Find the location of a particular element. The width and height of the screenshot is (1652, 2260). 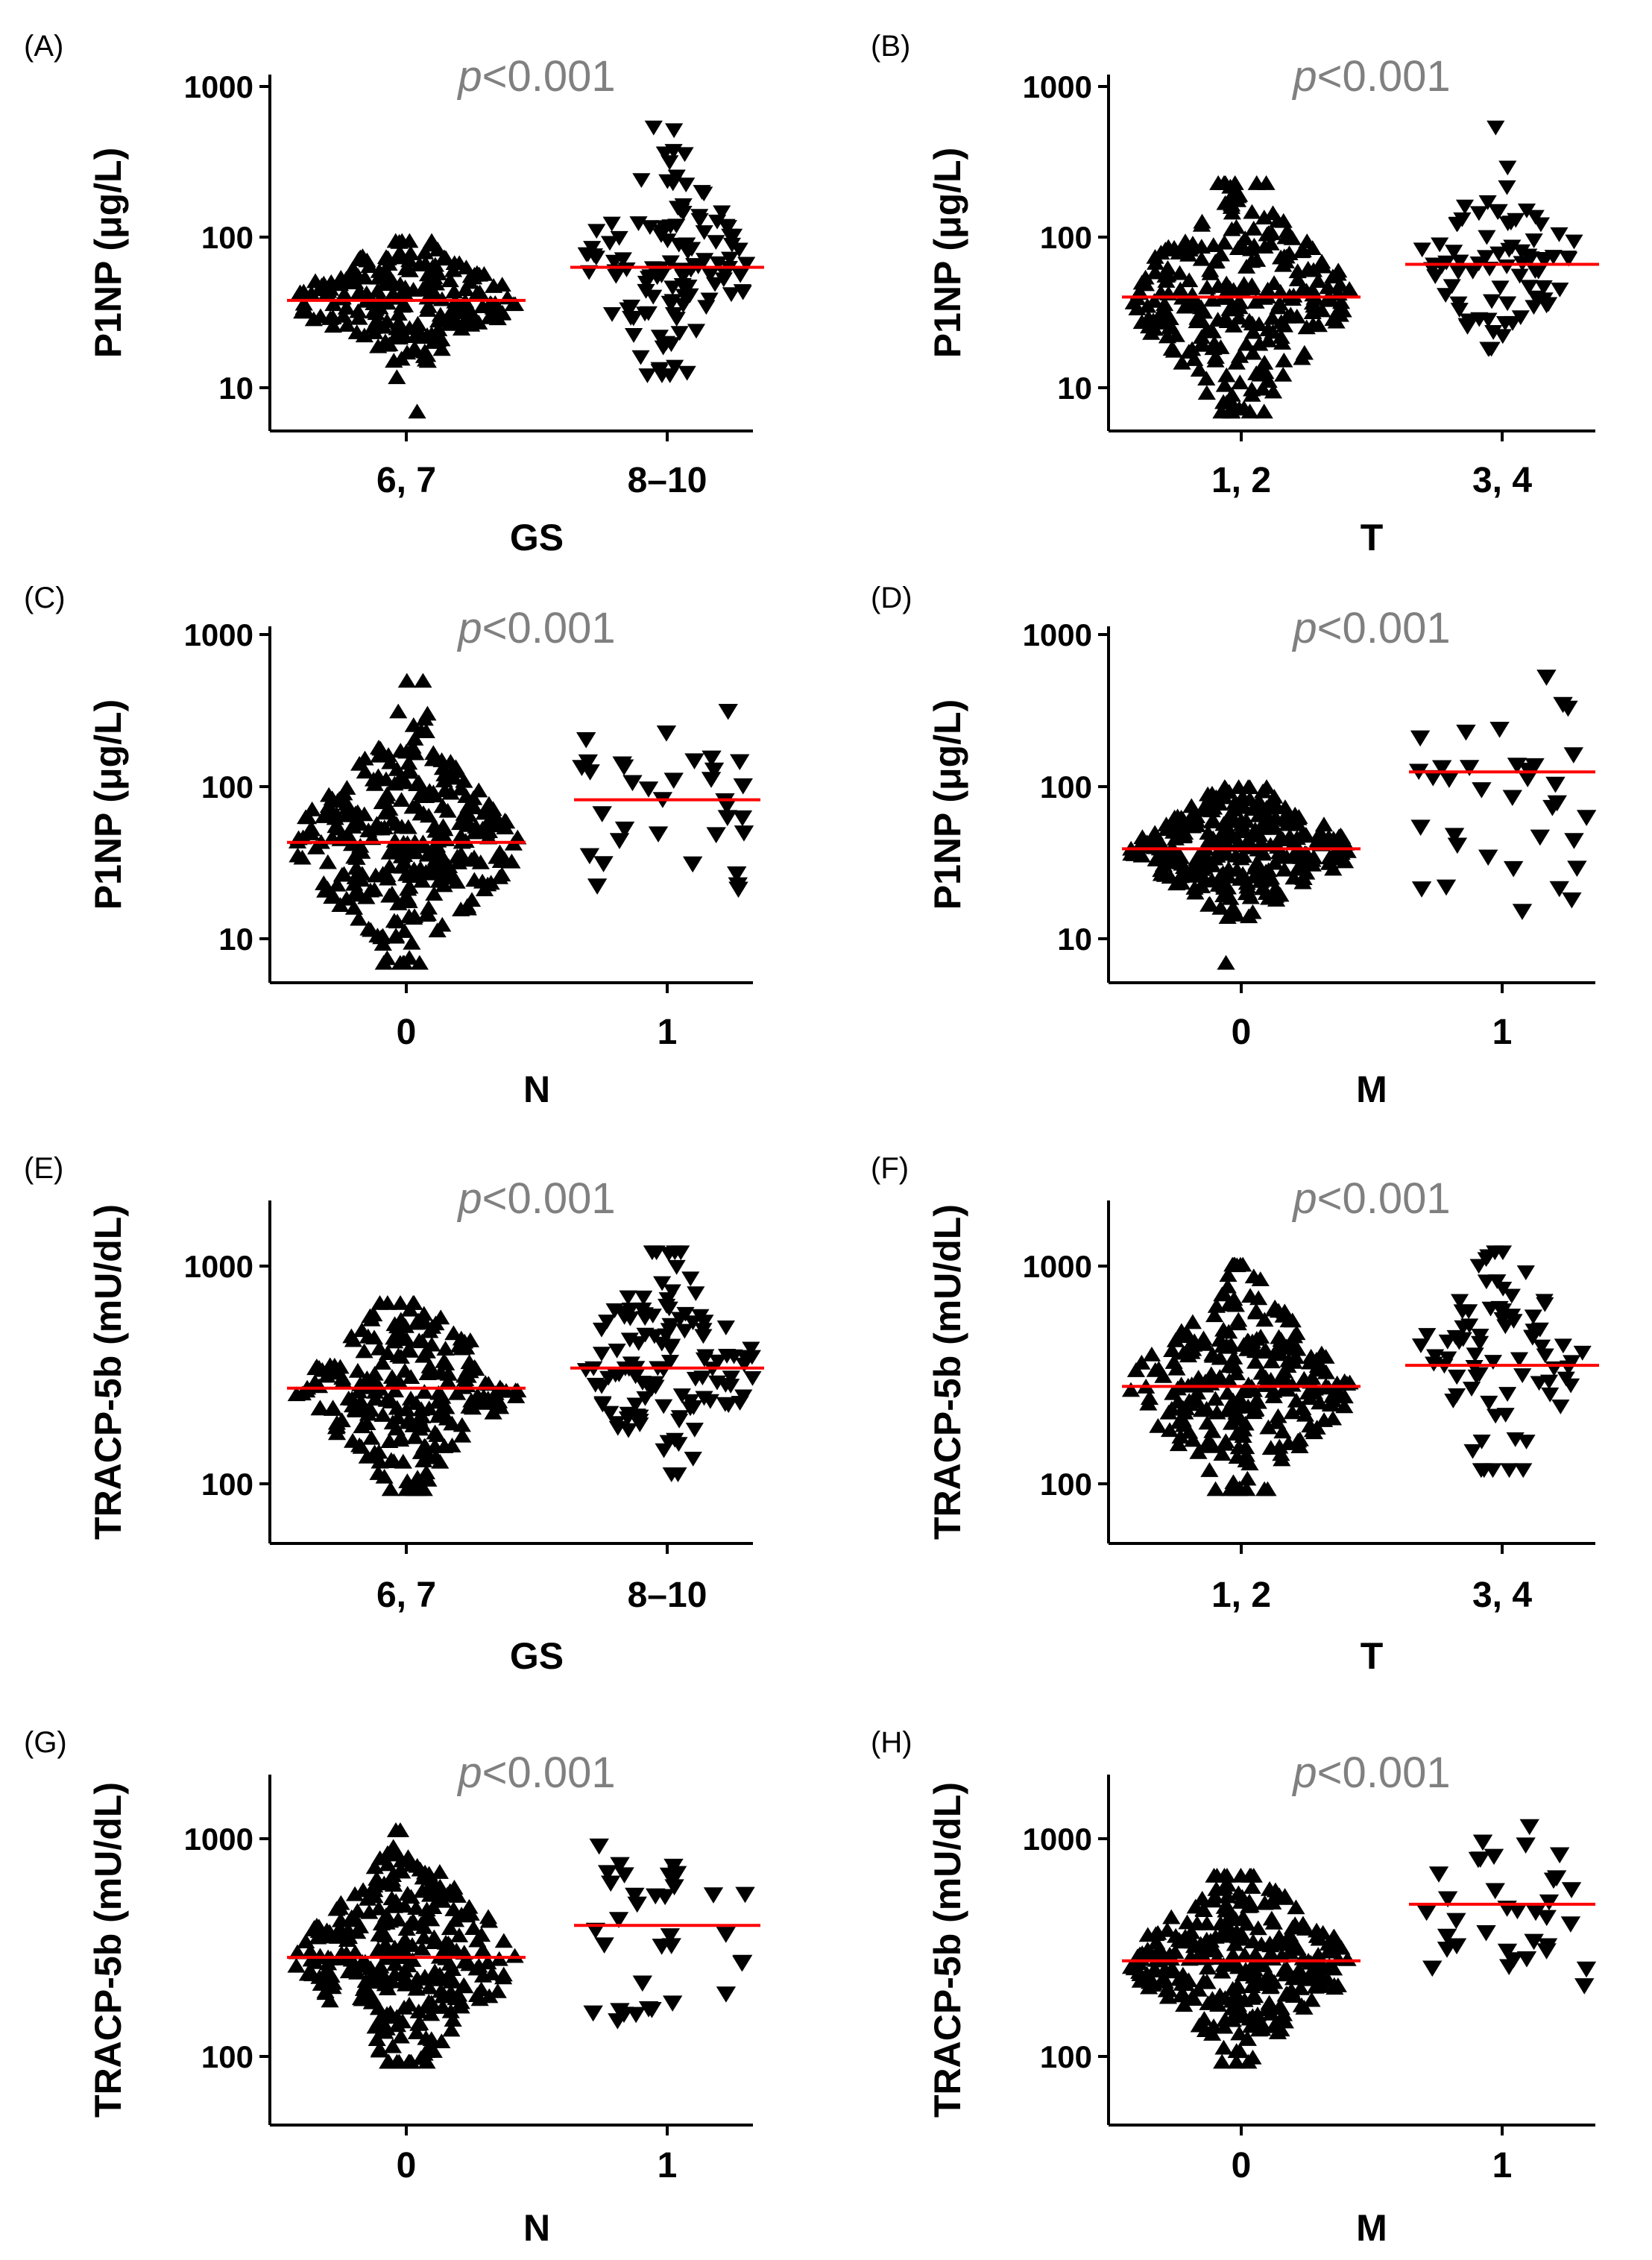

panel-letter: (E) is located at coordinates (44, 1168).